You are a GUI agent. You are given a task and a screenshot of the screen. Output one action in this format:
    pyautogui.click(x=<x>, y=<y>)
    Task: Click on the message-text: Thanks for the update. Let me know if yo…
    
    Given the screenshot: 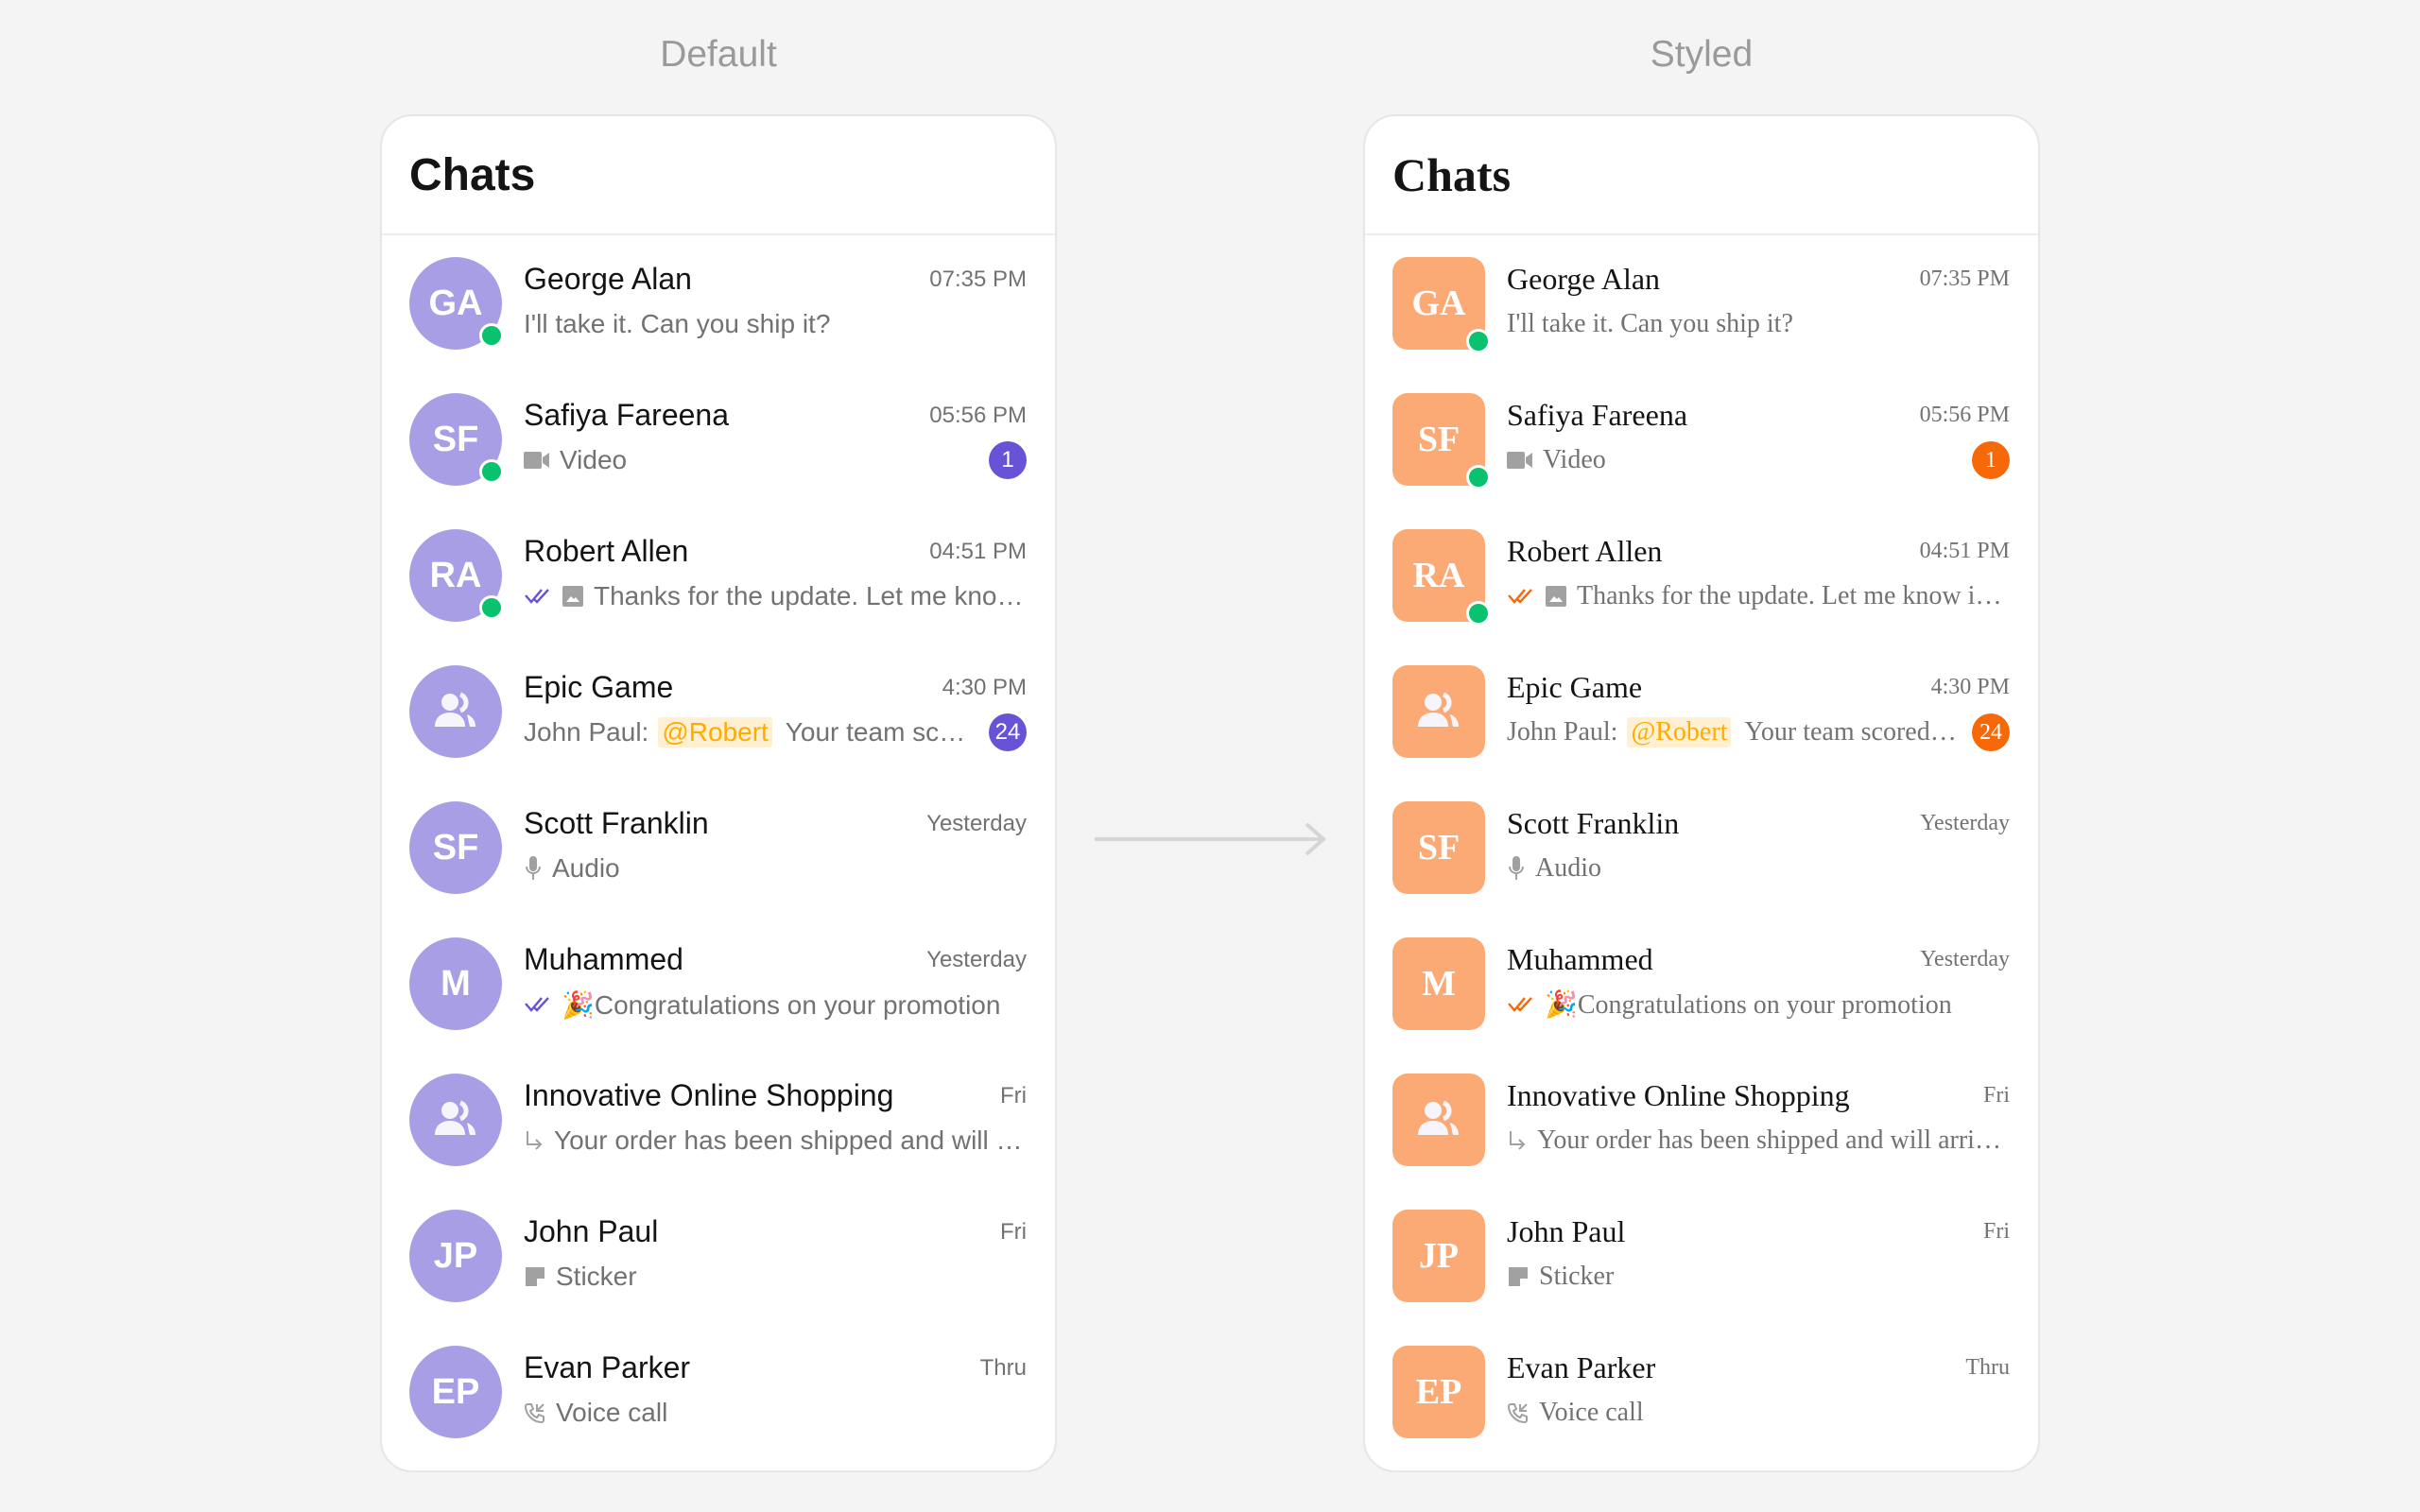 What is the action you would take?
    pyautogui.click(x=1793, y=595)
    